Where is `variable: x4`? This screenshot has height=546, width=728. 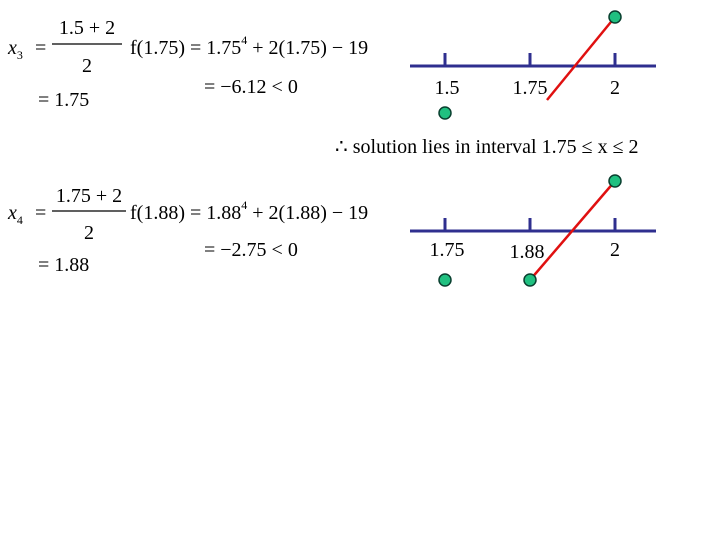 variable: x4 is located at coordinates (15, 214).